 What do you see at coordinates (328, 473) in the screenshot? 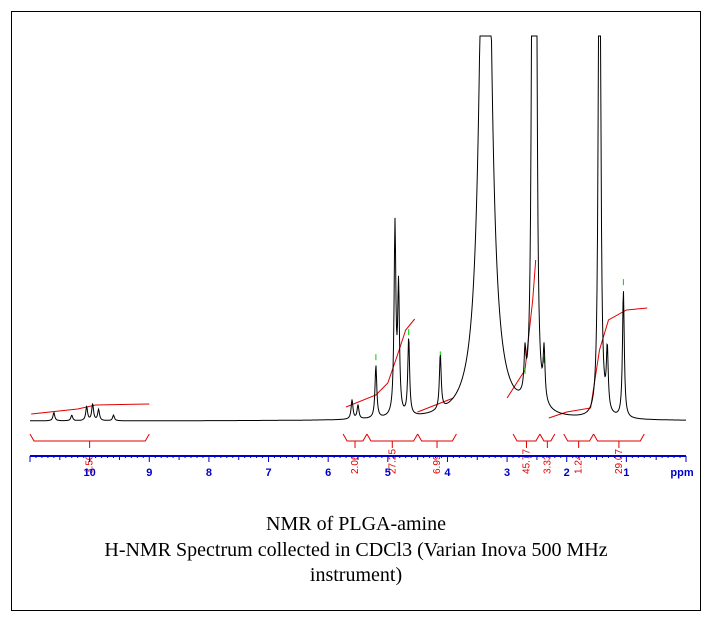
I see `tick-label: 6` at bounding box center [328, 473].